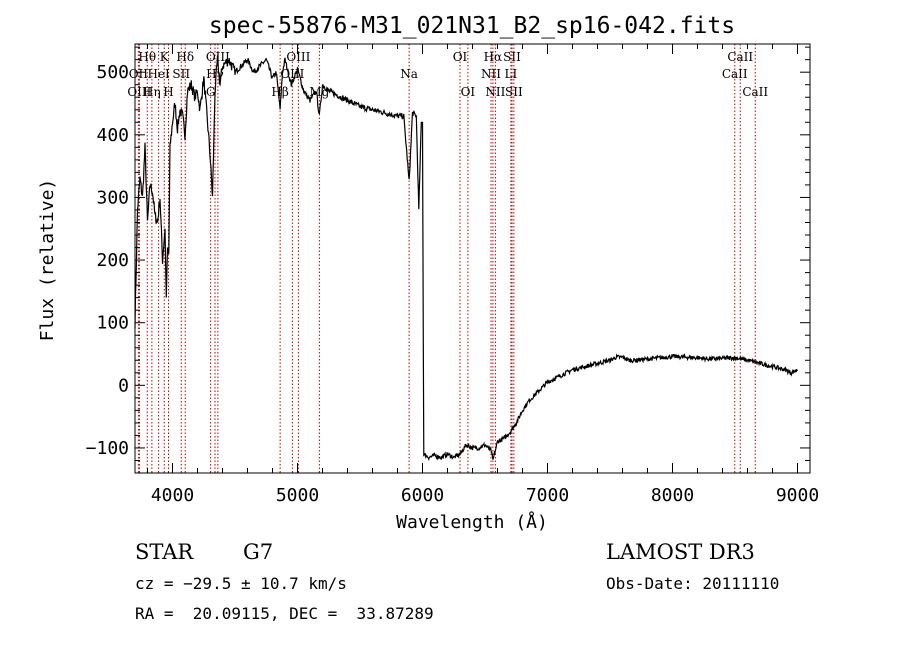 The image size is (900, 649). I want to click on line-label: G, so click(211, 92).